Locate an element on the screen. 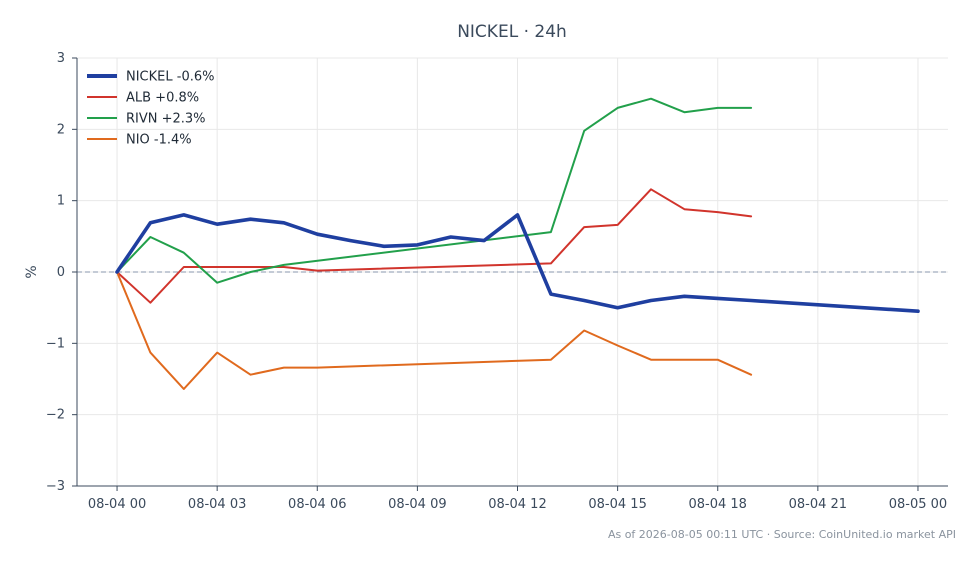 Image resolution: width=980 pixels, height=564 pixels. y-tick-label: −3 is located at coordinates (55, 486).